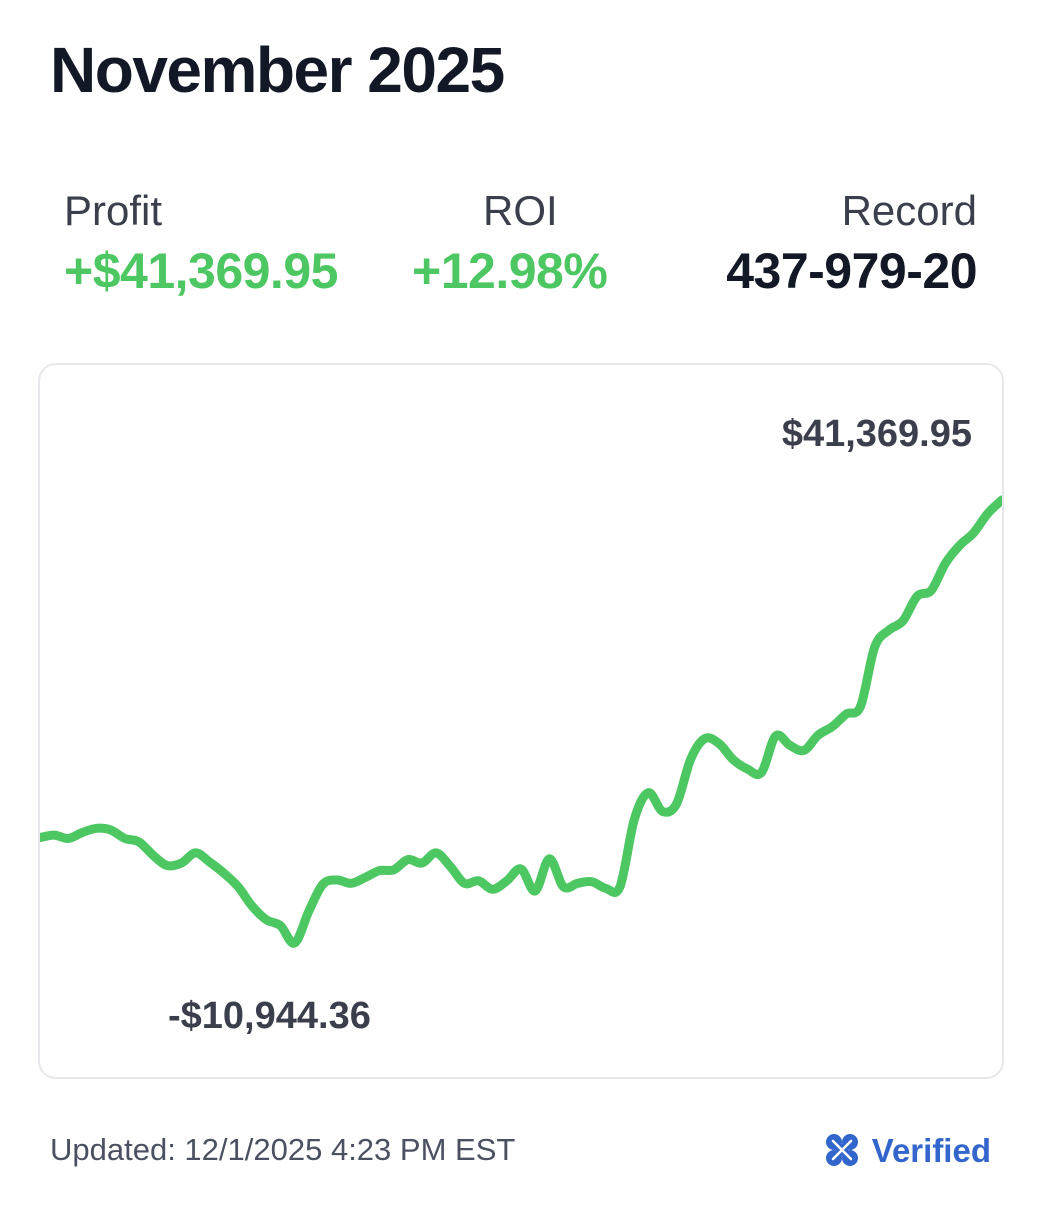 This screenshot has height=1205, width=1041. I want to click on updated-timestamp: Updated: 12/1/2025 4:23 PM EST, so click(283, 1149).